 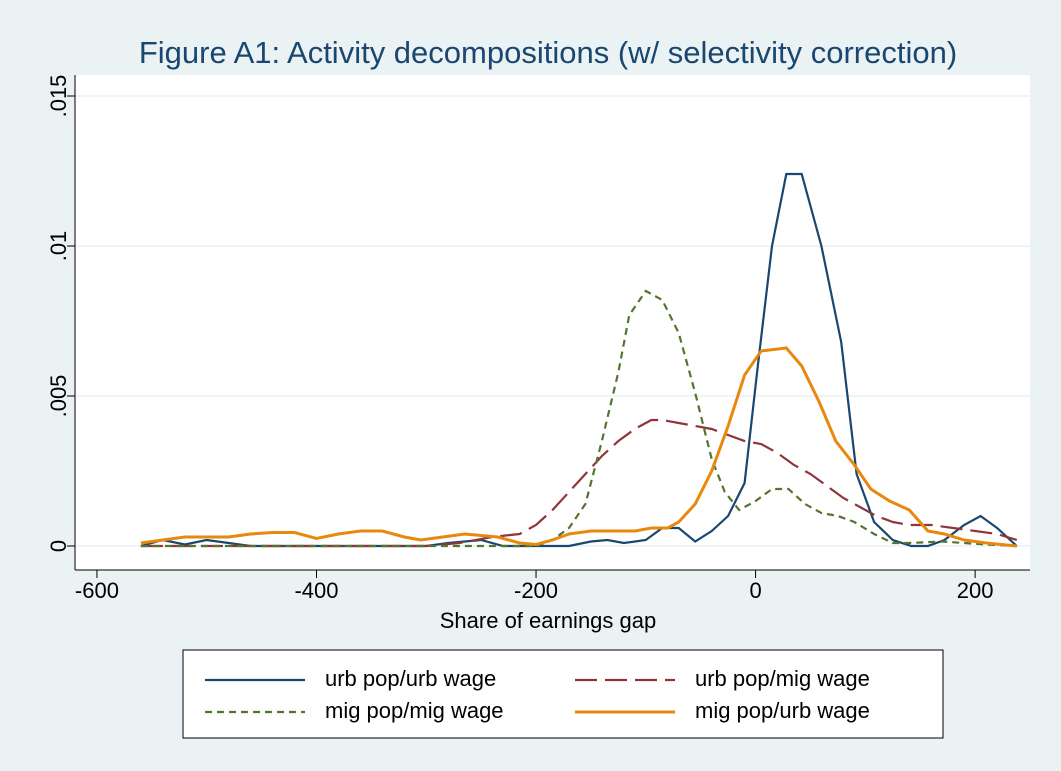 I want to click on legend-label: mig pop/urb wage, so click(x=782, y=710).